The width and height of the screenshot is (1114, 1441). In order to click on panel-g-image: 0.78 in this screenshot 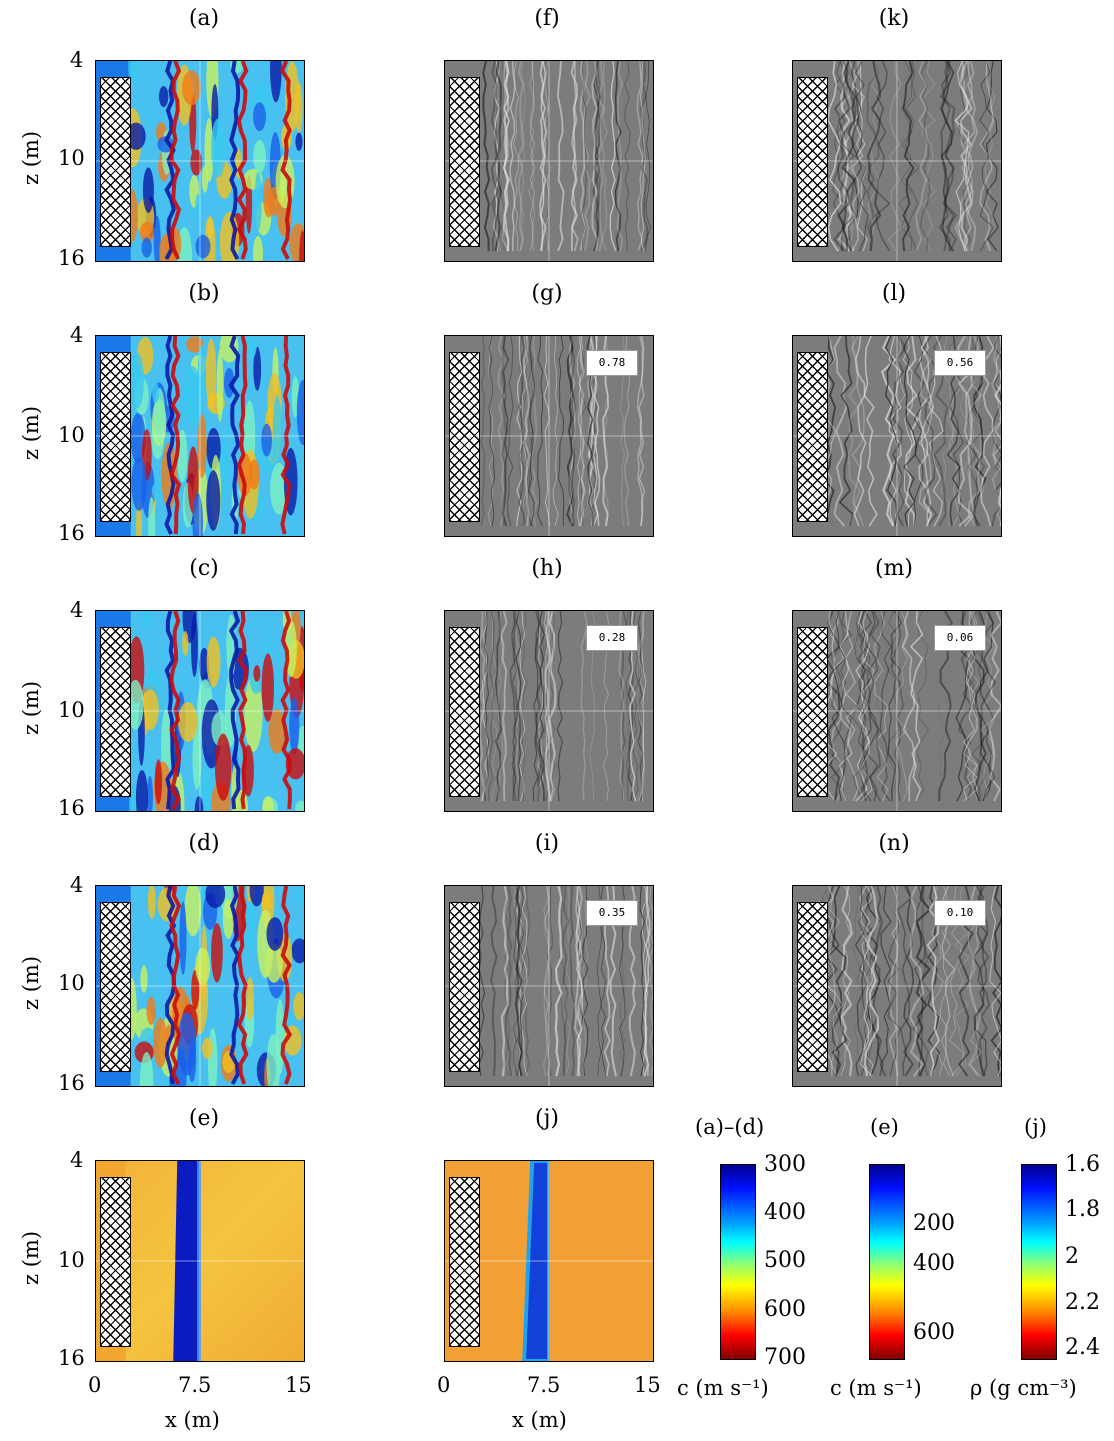, I will do `click(549, 436)`.